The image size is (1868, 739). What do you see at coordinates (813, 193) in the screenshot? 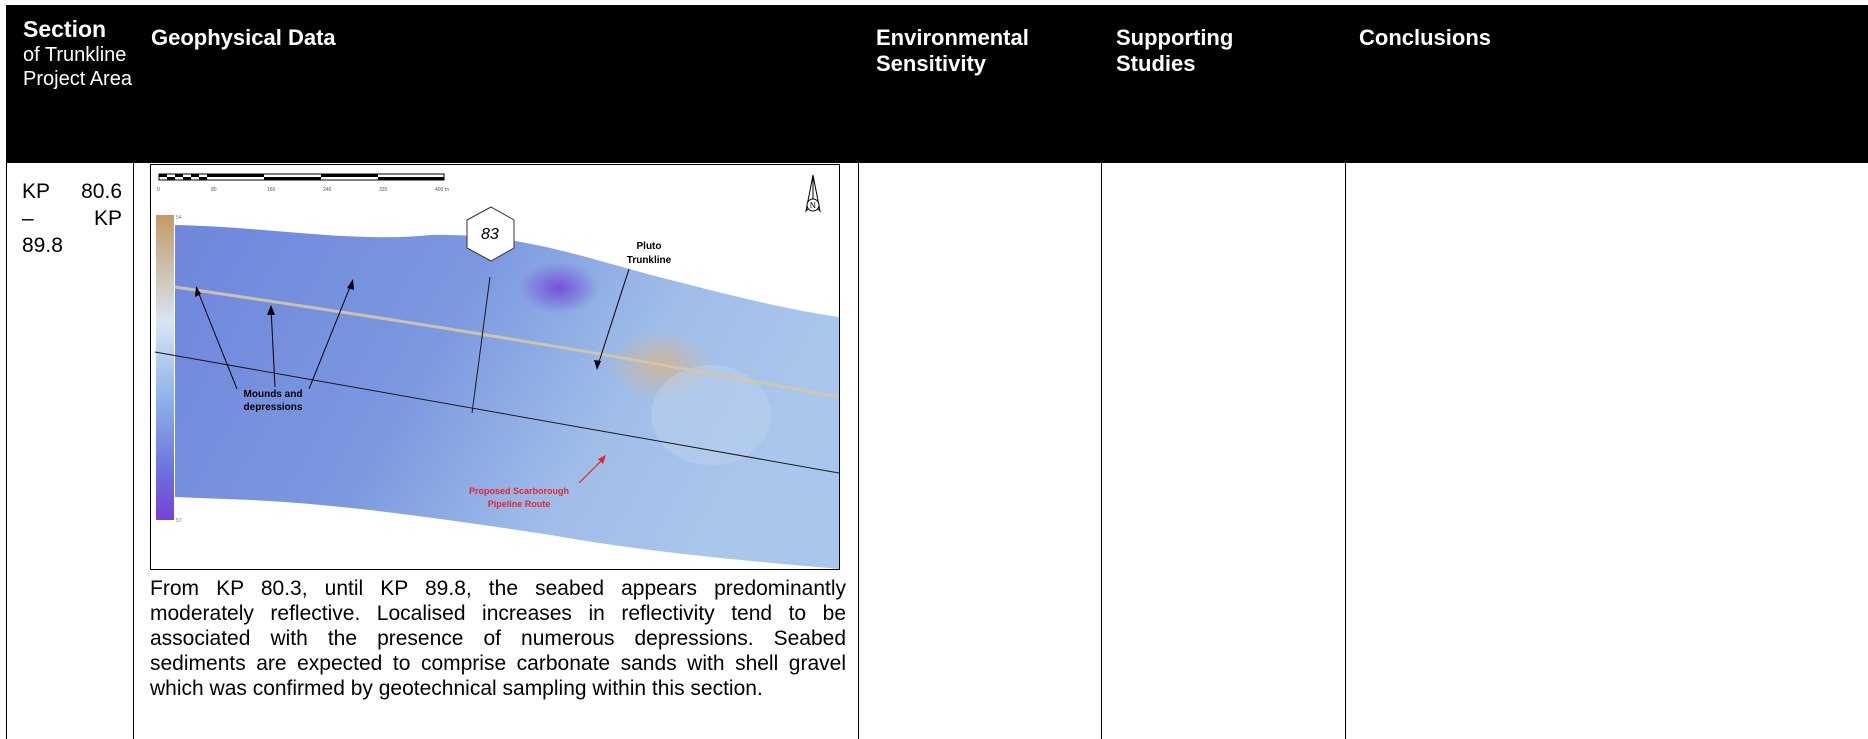
I see `north-arrow-icon: N` at bounding box center [813, 193].